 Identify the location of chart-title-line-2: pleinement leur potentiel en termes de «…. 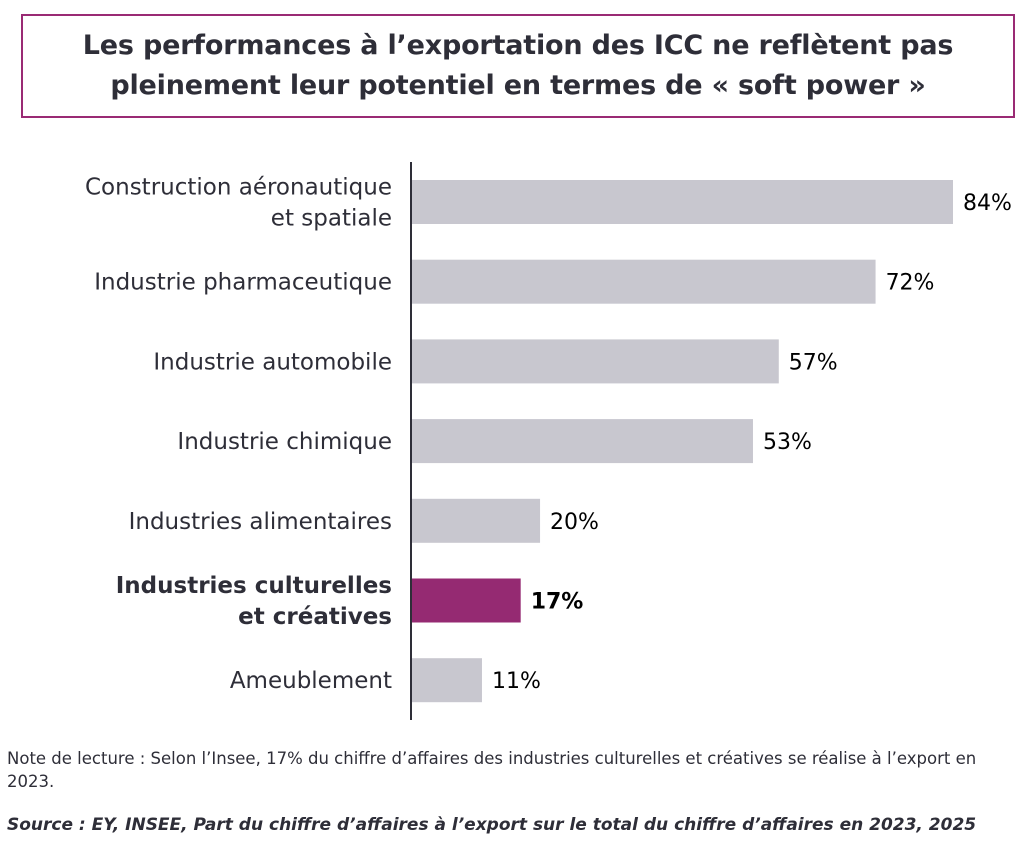
(518, 85).